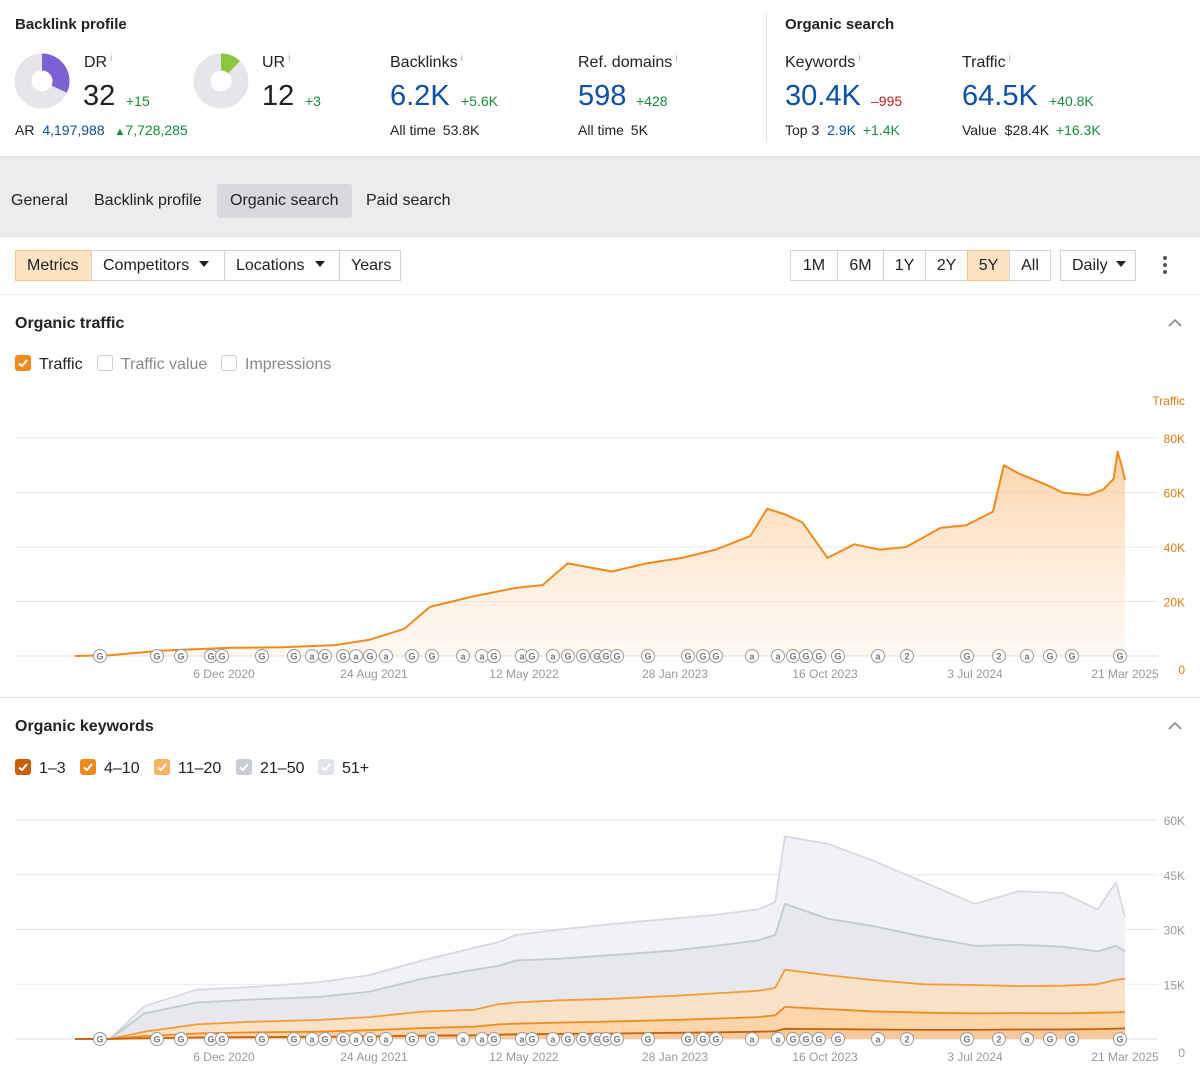 Image resolution: width=1200 pixels, height=1081 pixels. I want to click on backlinks-label: Backlinks i, so click(426, 62).